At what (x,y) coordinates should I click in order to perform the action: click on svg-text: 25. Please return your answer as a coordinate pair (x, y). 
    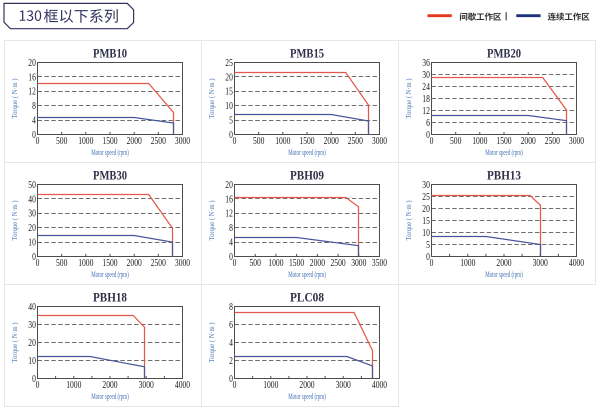
    Looking at the image, I should click on (229, 63).